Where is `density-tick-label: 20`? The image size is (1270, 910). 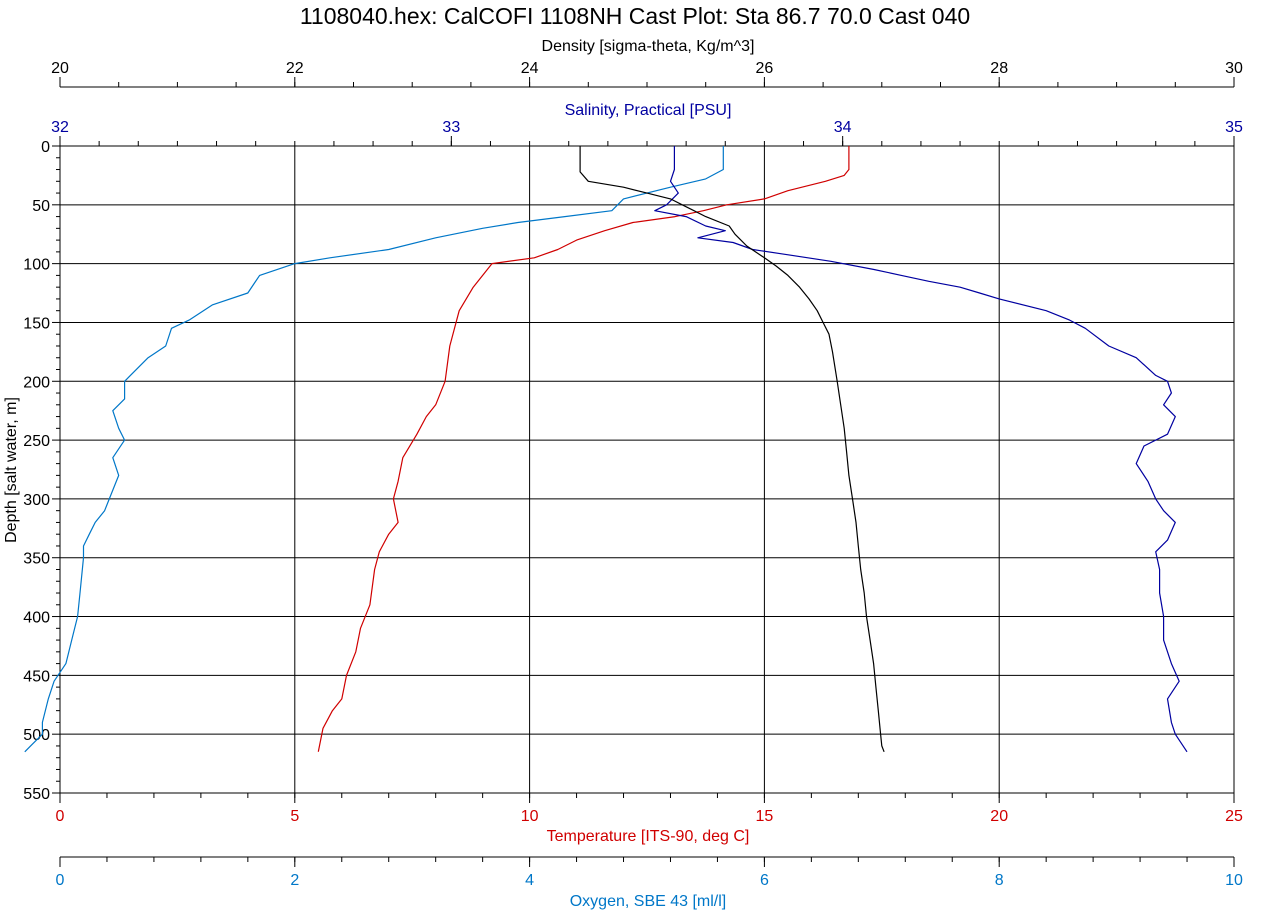
density-tick-label: 20 is located at coordinates (60, 68).